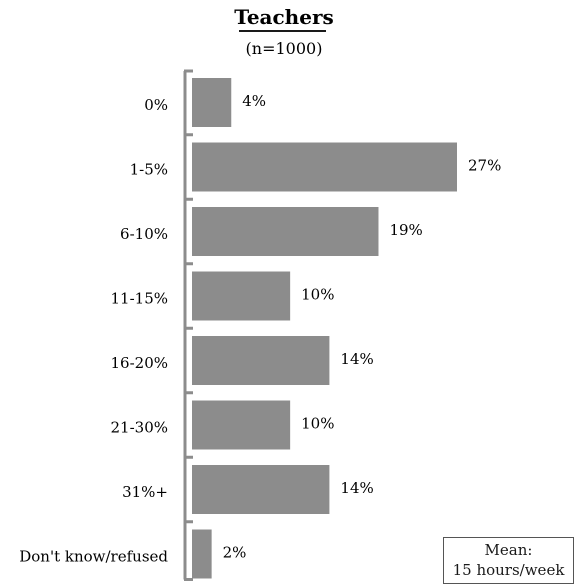  I want to click on value-label: 19%, so click(405, 230).